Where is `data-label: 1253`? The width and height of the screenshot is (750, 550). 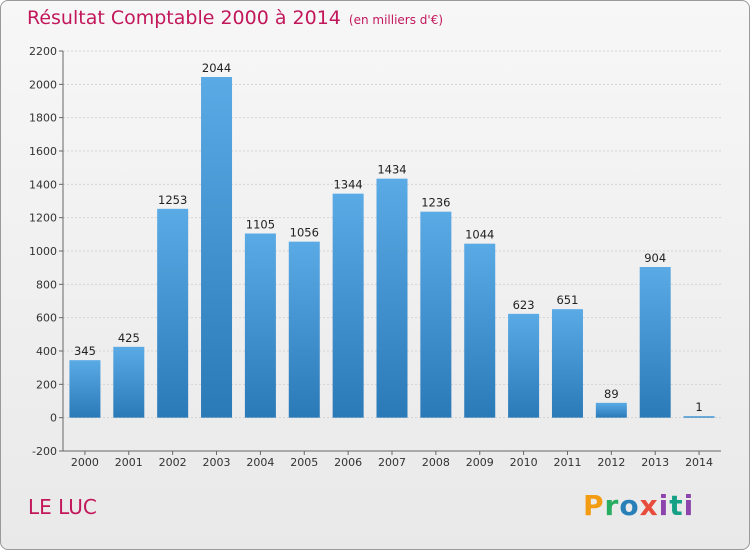 data-label: 1253 is located at coordinates (172, 200).